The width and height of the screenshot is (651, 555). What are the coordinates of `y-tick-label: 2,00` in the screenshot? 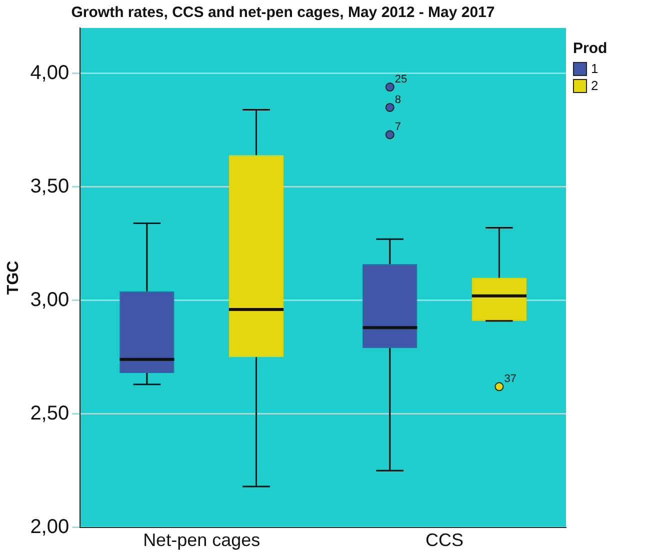 It's located at (50, 527).